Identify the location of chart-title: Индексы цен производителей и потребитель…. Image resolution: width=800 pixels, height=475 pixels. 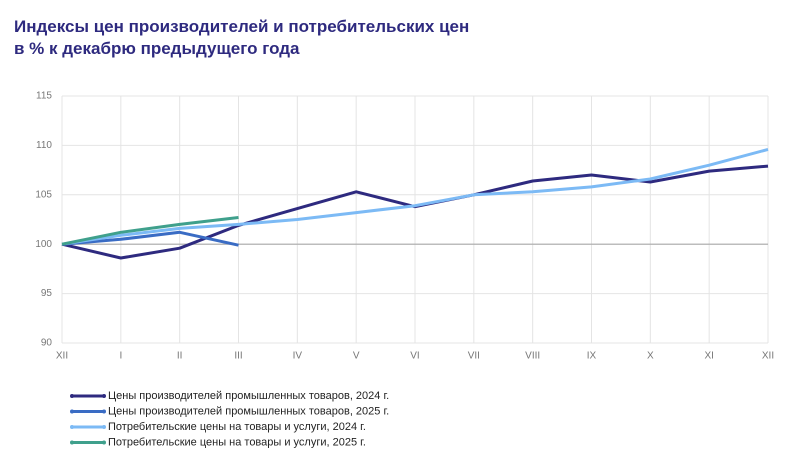
(241, 26).